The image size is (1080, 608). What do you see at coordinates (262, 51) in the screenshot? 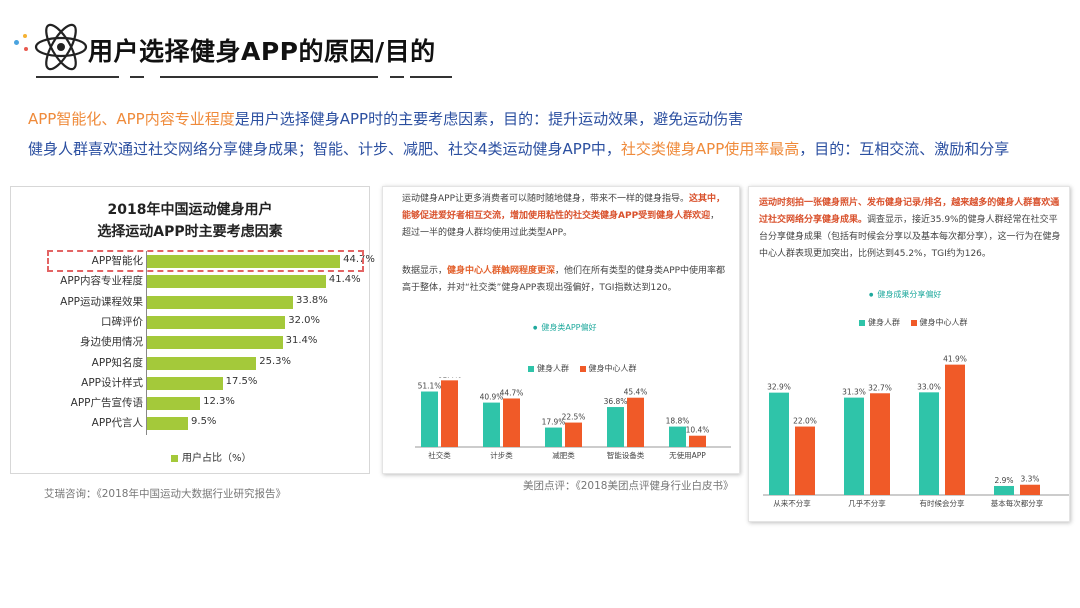
I see `page-title: 用户选择健身APP的原因/目的` at bounding box center [262, 51].